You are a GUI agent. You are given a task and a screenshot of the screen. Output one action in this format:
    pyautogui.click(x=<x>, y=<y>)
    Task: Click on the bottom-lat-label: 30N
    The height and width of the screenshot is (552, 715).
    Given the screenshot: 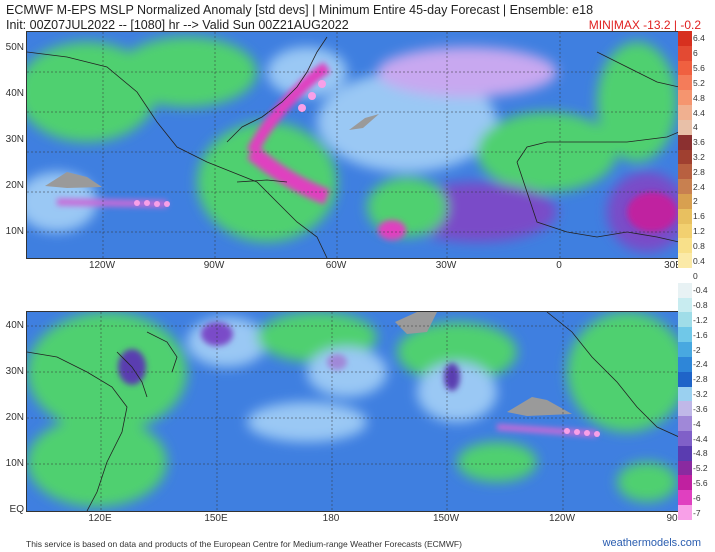 What is the action you would take?
    pyautogui.click(x=14, y=371)
    